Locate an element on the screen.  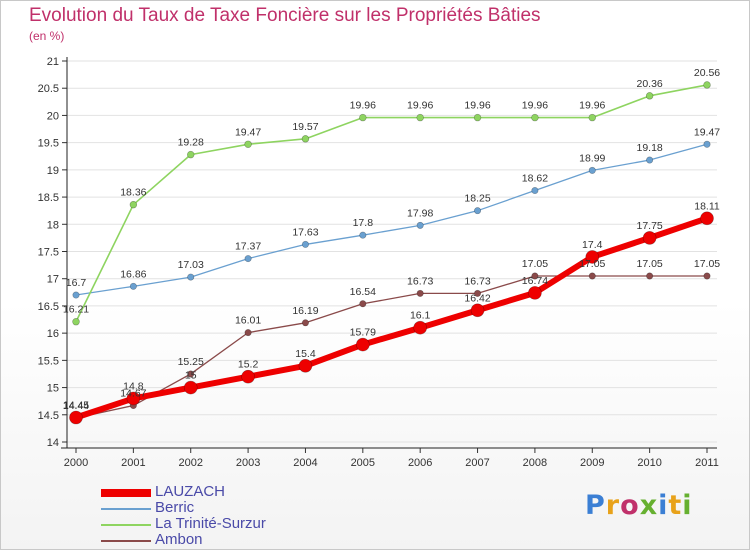
data-label-lauzach: 16.42 is located at coordinates (477, 298).